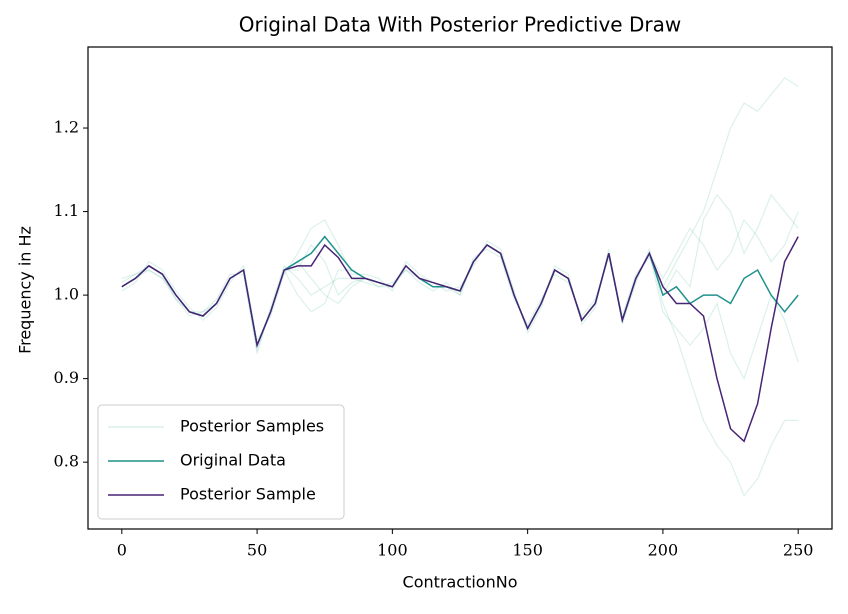  Describe the element at coordinates (248, 494) in the screenshot. I see `legend-label: Posterior Sample` at that location.